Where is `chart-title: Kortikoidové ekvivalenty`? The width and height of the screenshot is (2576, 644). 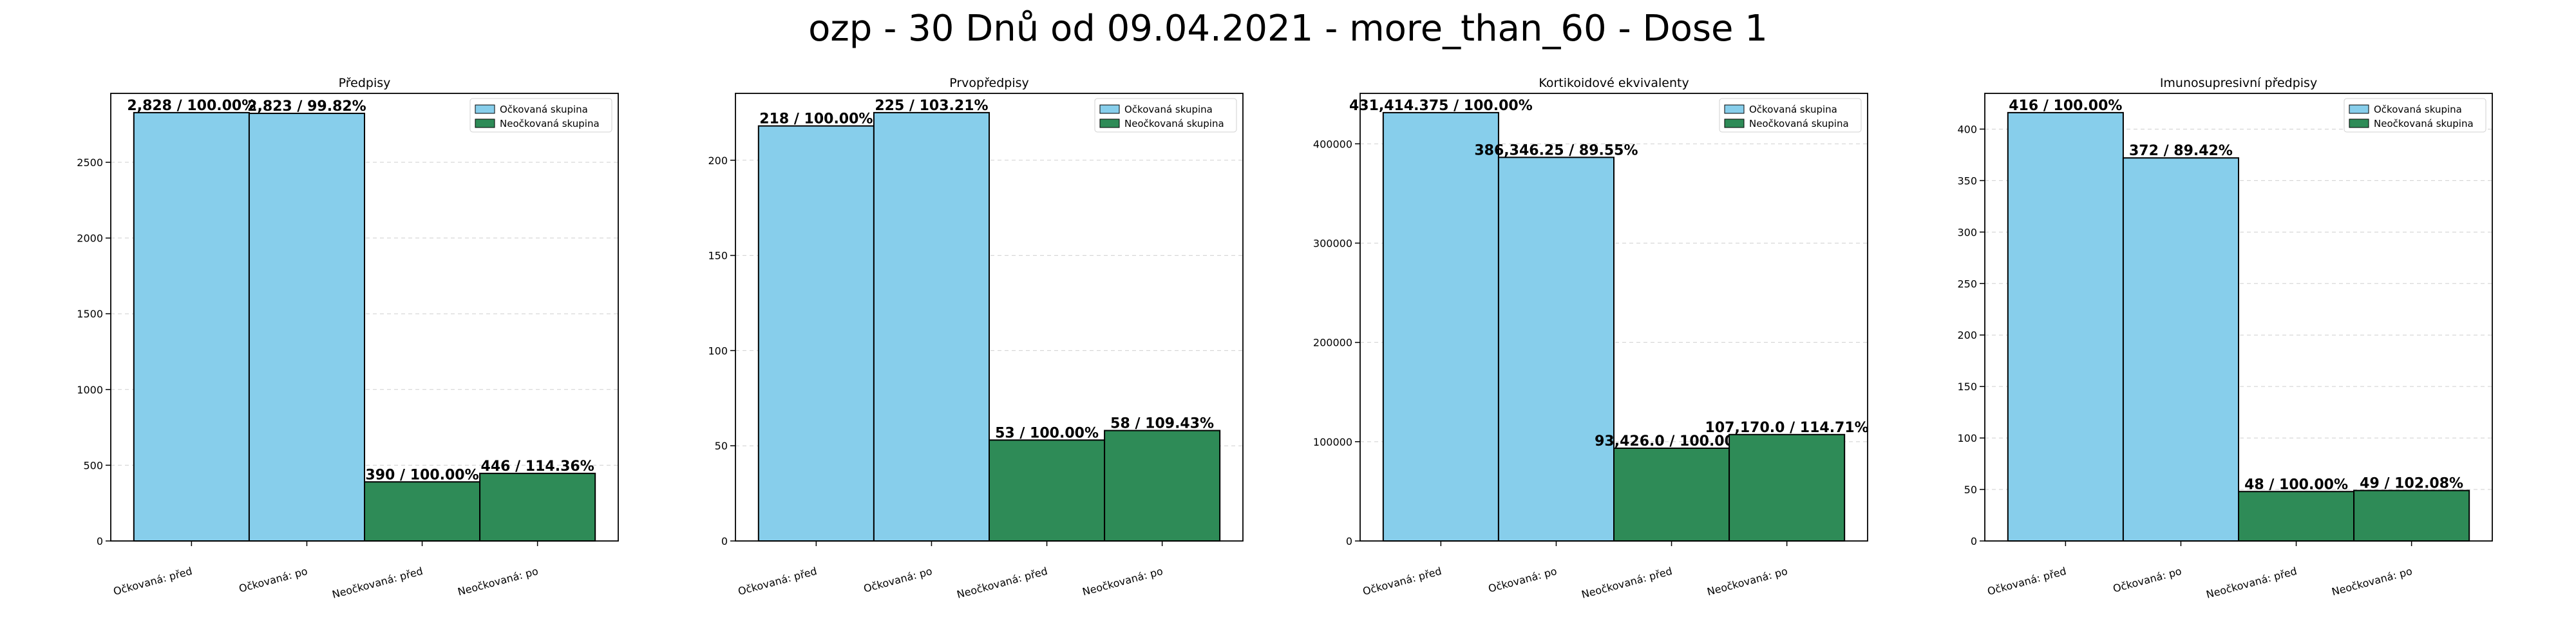
chart-title: Kortikoidové ekvivalenty is located at coordinates (1614, 83).